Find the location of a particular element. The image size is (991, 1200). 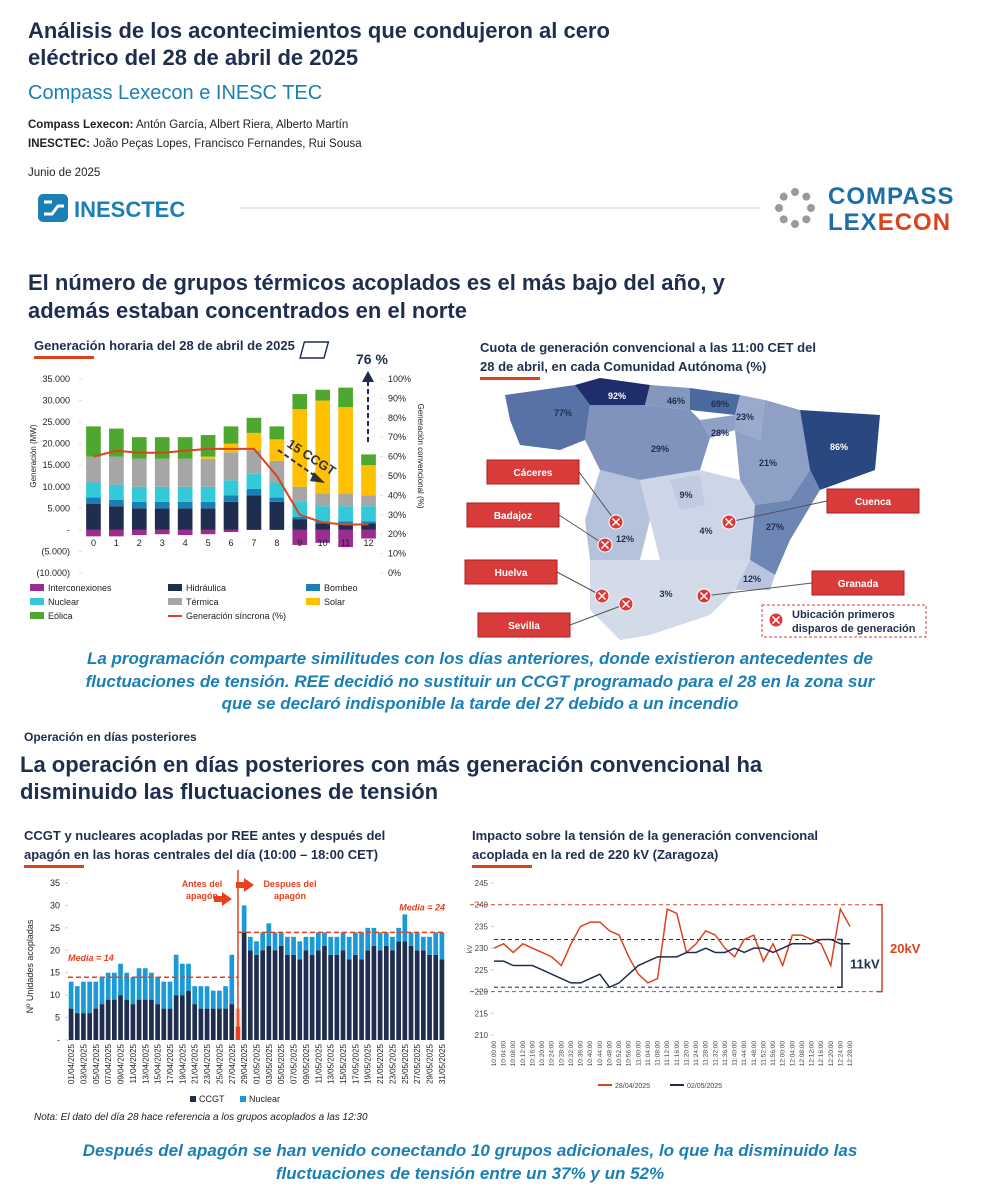

y-tick-label: 25 is located at coordinates (55, 928).